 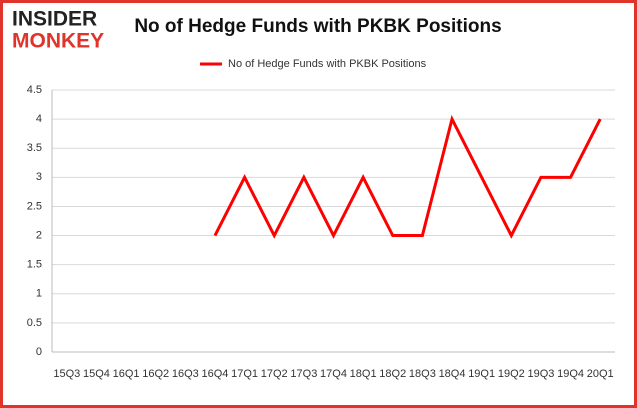 What do you see at coordinates (39, 294) in the screenshot?
I see `y-tick-label: 1` at bounding box center [39, 294].